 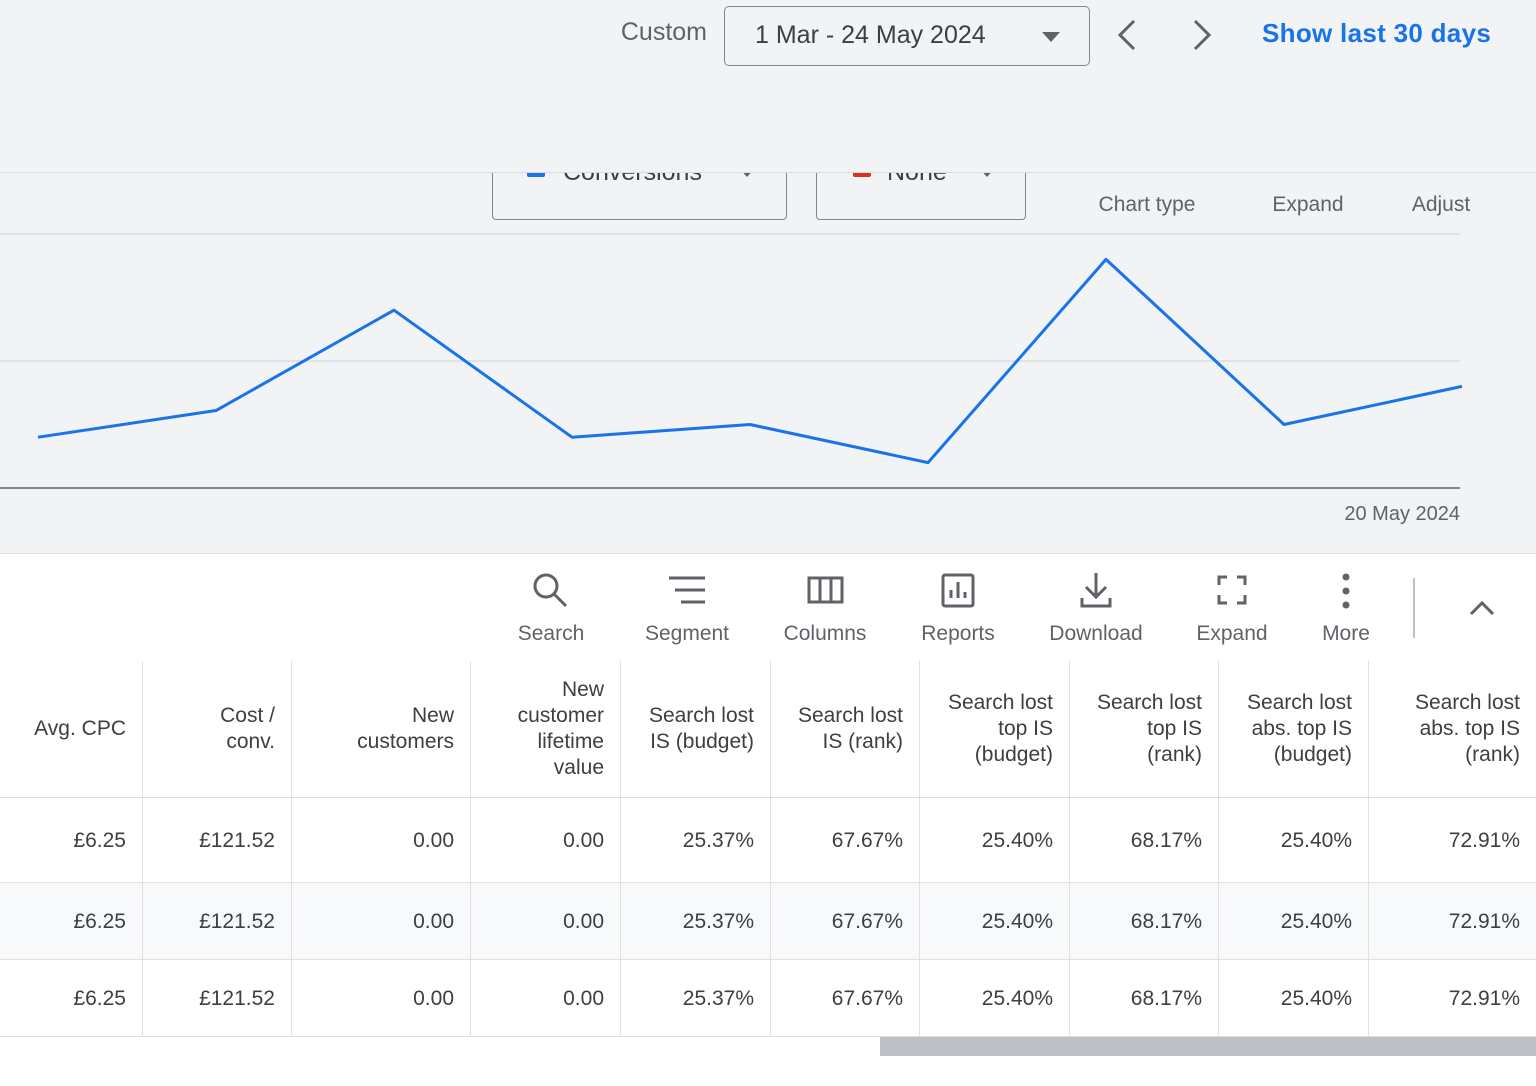 I want to click on date-range: 1 Mar - 24 May 2024, so click(x=870, y=35).